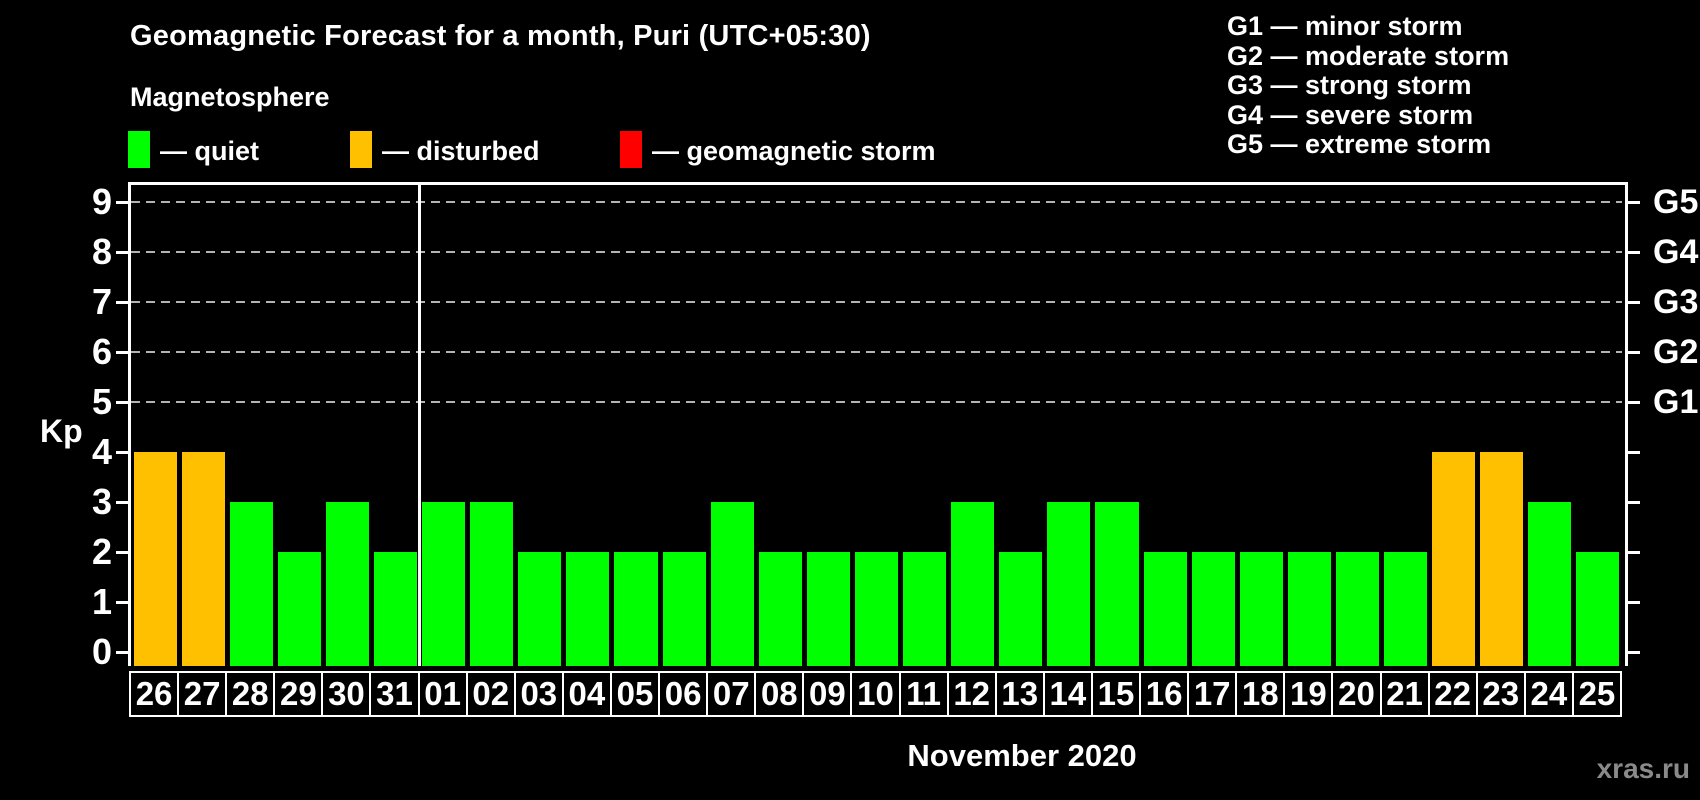  I want to click on y-axis-label-kp: Kp, so click(61, 431).